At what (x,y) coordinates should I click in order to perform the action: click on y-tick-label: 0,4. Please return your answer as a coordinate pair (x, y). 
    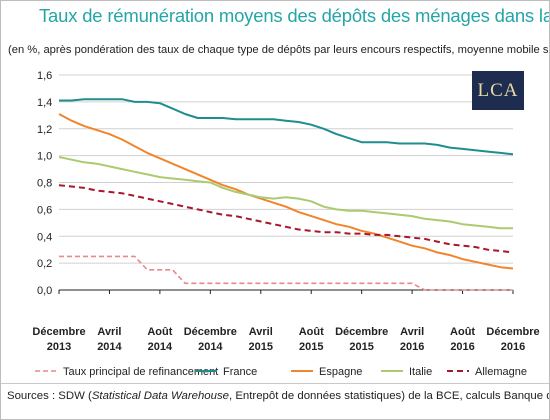
    Looking at the image, I should click on (44, 237).